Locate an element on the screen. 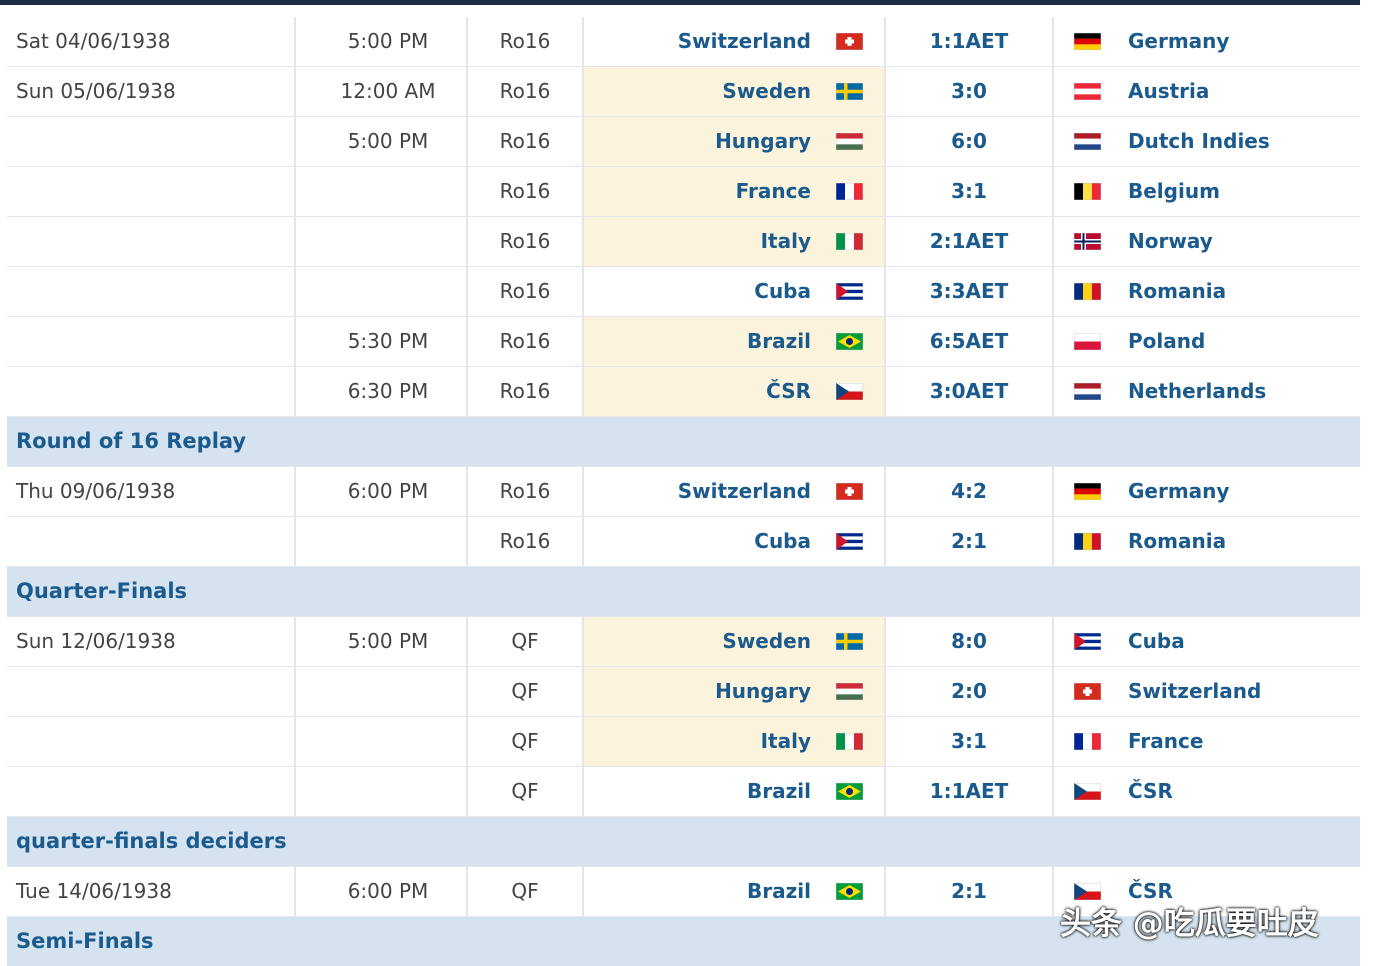 The height and width of the screenshot is (966, 1376). away-cell: Dutch Indies is located at coordinates (1207, 141).